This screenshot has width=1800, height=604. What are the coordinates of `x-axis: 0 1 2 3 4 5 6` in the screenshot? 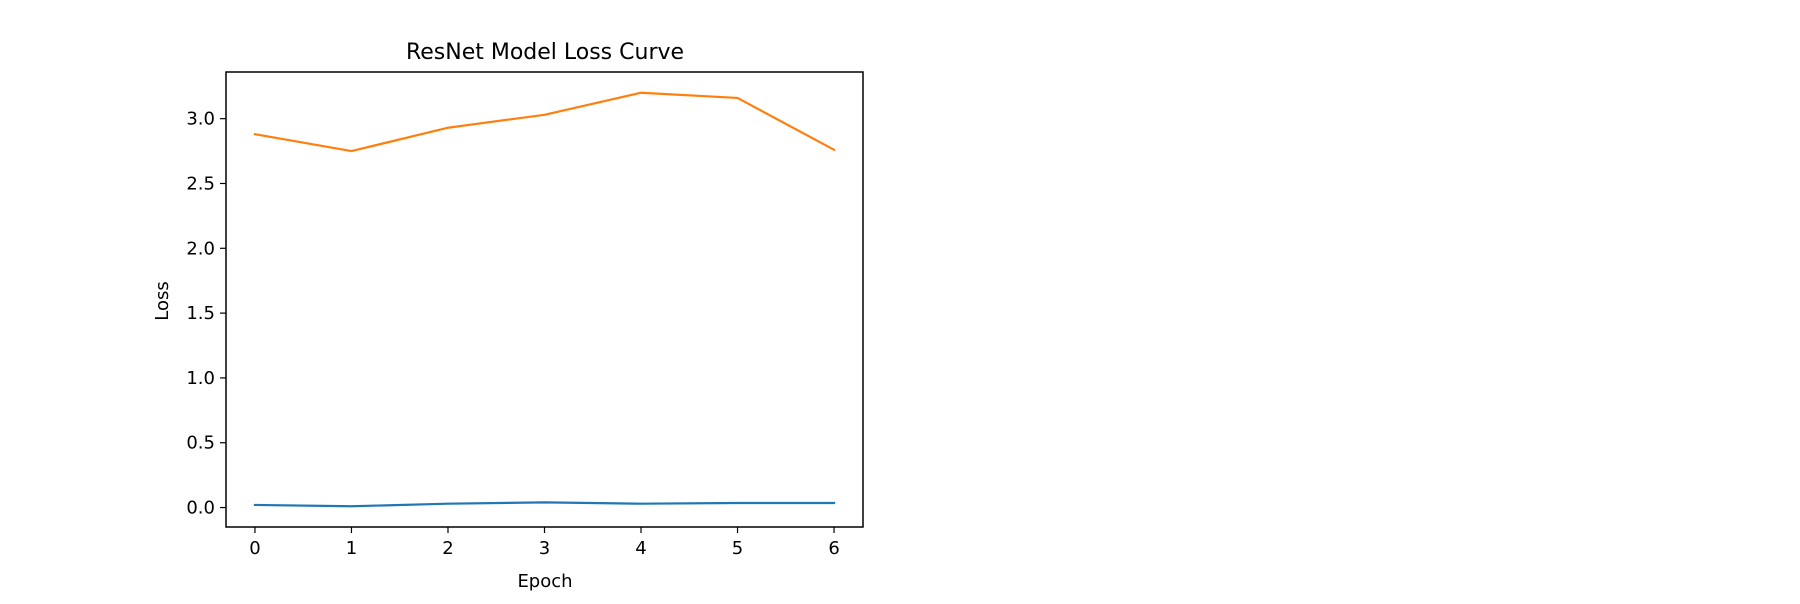 It's located at (544, 543).